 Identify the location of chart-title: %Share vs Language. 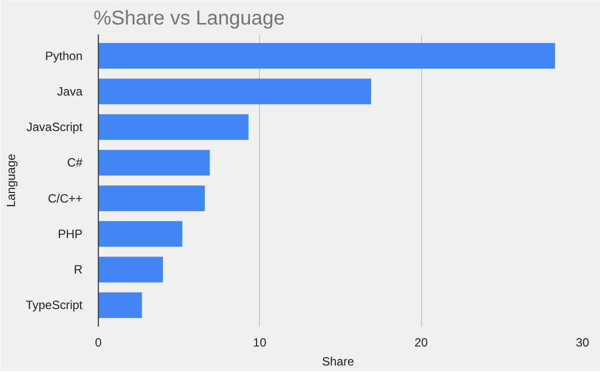
(189, 19).